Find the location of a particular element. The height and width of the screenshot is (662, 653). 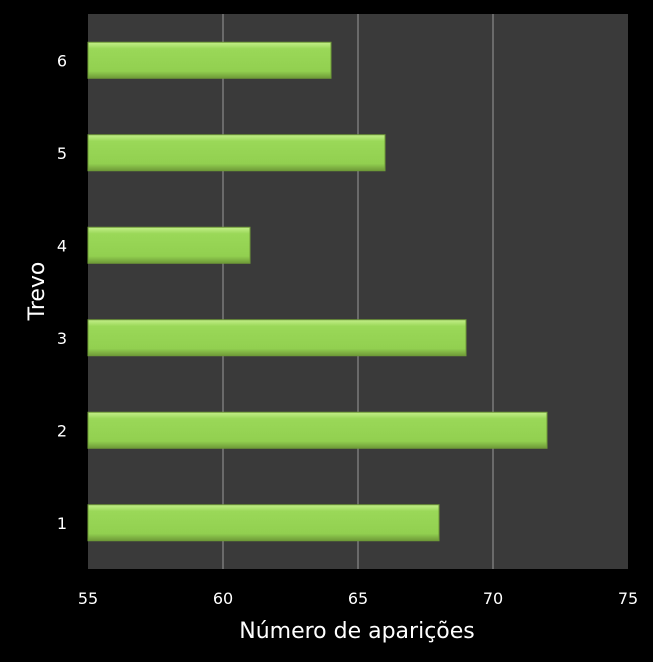

y-tick-label: 5 is located at coordinates (62, 153).